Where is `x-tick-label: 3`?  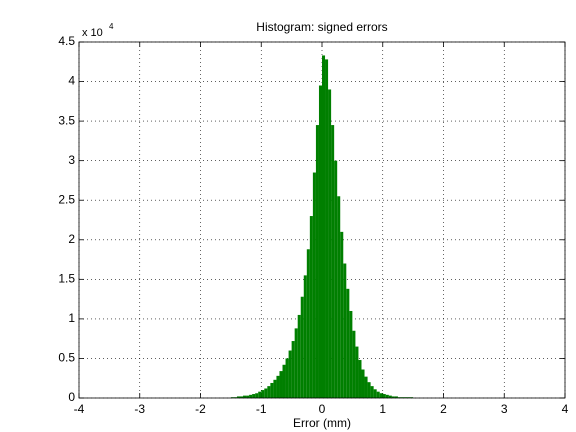 x-tick-label: 3 is located at coordinates (504, 409).